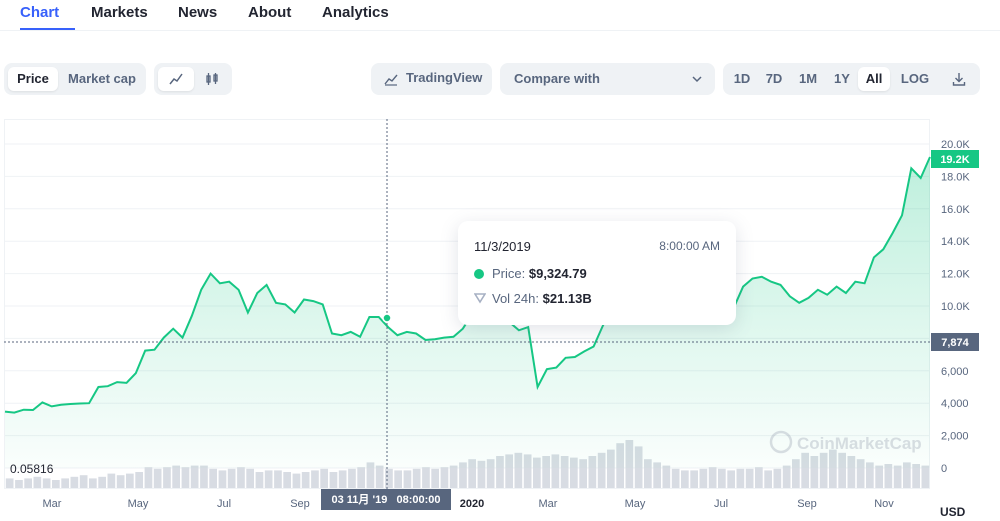 The width and height of the screenshot is (1000, 521). I want to click on tradingview-button: TradingView, so click(431, 79).